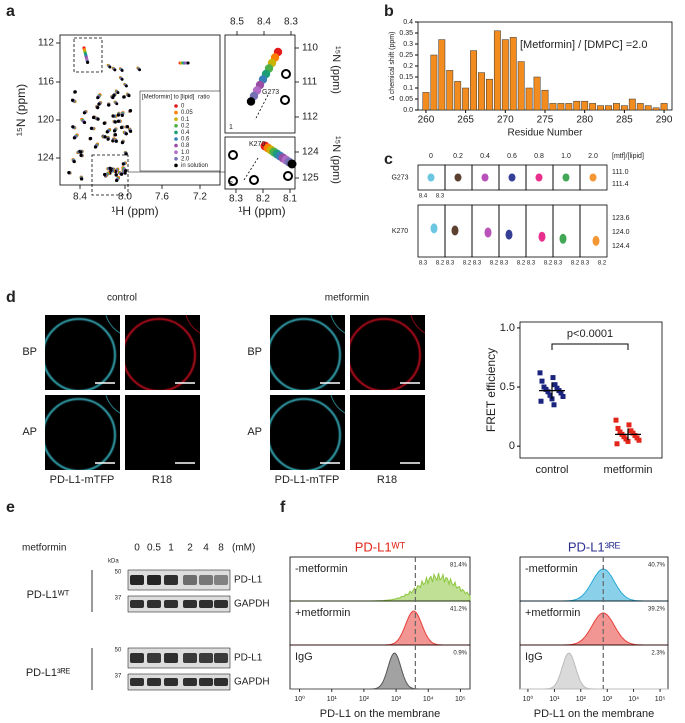 Image resolution: width=685 pixels, height=723 pixels. What do you see at coordinates (594, 546) in the screenshot?
I see `plot-title: PD-L1³ᴿᴱ` at bounding box center [594, 546].